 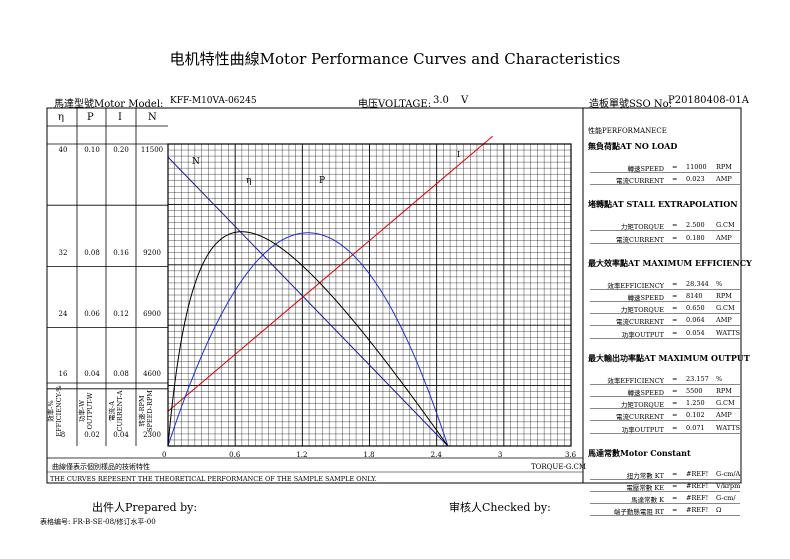 What do you see at coordinates (92, 313) in the screenshot?
I see `left-tick-p: 0.06` at bounding box center [92, 313].